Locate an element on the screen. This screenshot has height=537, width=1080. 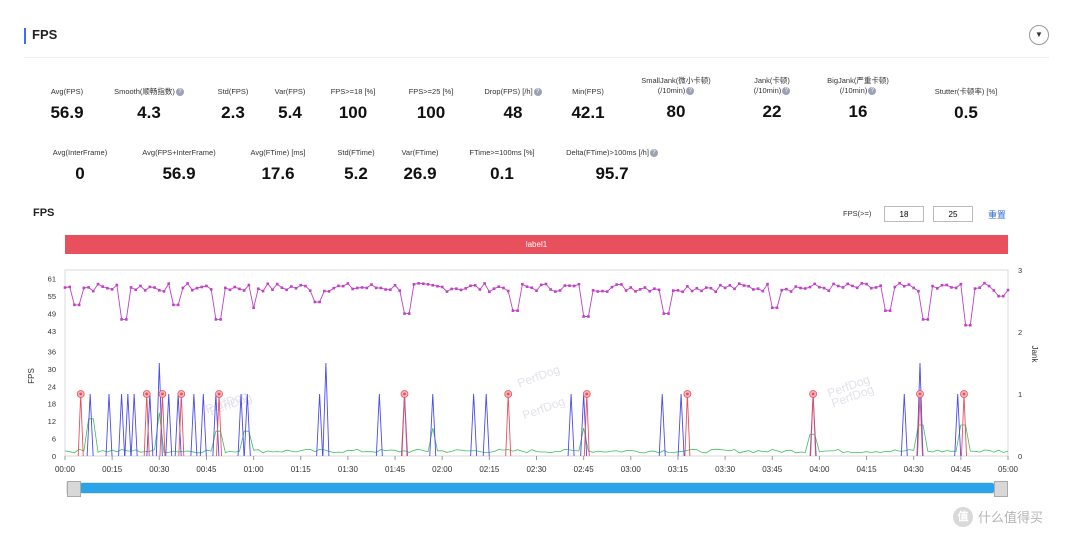
y-left-tick-label: 12 is located at coordinates (52, 421).